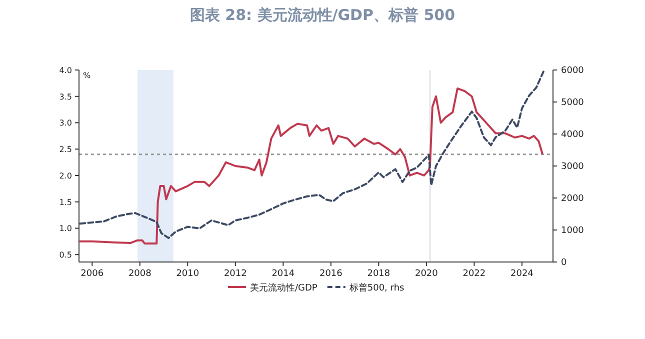 The image size is (645, 339). I want to click on y-axis-title: %, so click(87, 75).